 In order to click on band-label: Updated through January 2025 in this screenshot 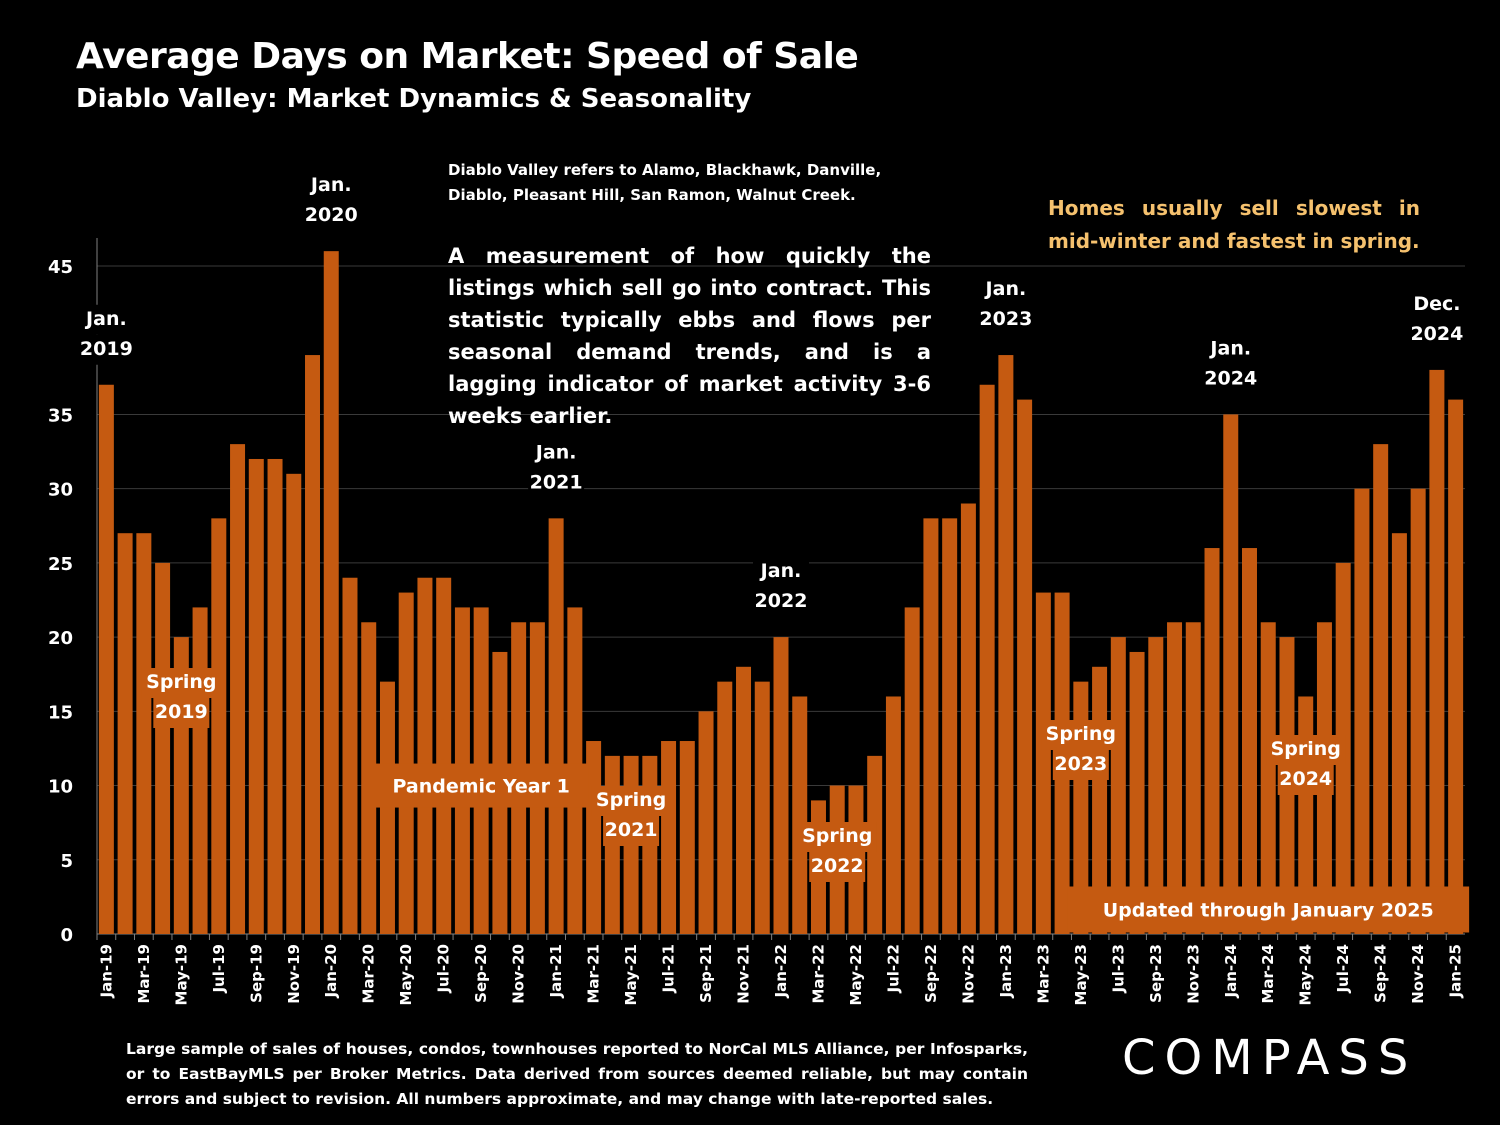, I will do `click(1268, 910)`.